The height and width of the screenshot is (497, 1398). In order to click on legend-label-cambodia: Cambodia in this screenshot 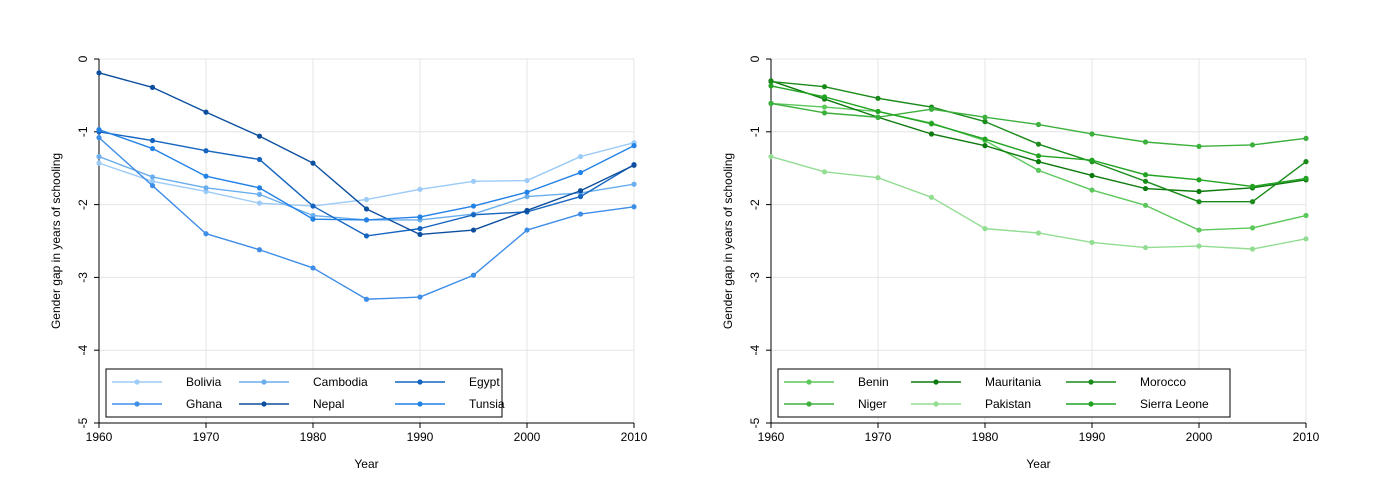, I will do `click(340, 382)`.